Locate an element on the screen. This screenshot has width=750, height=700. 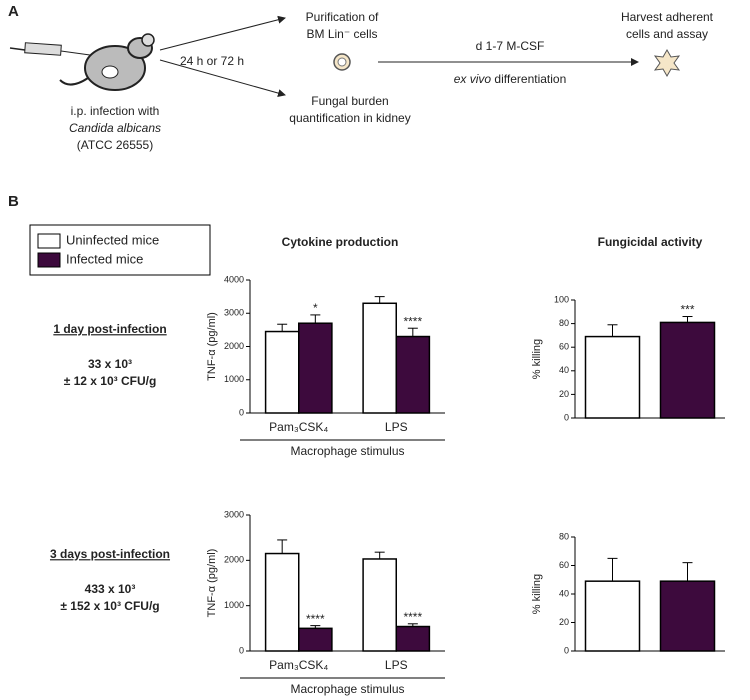
italic-text: ex vivo is located at coordinates (473, 79).